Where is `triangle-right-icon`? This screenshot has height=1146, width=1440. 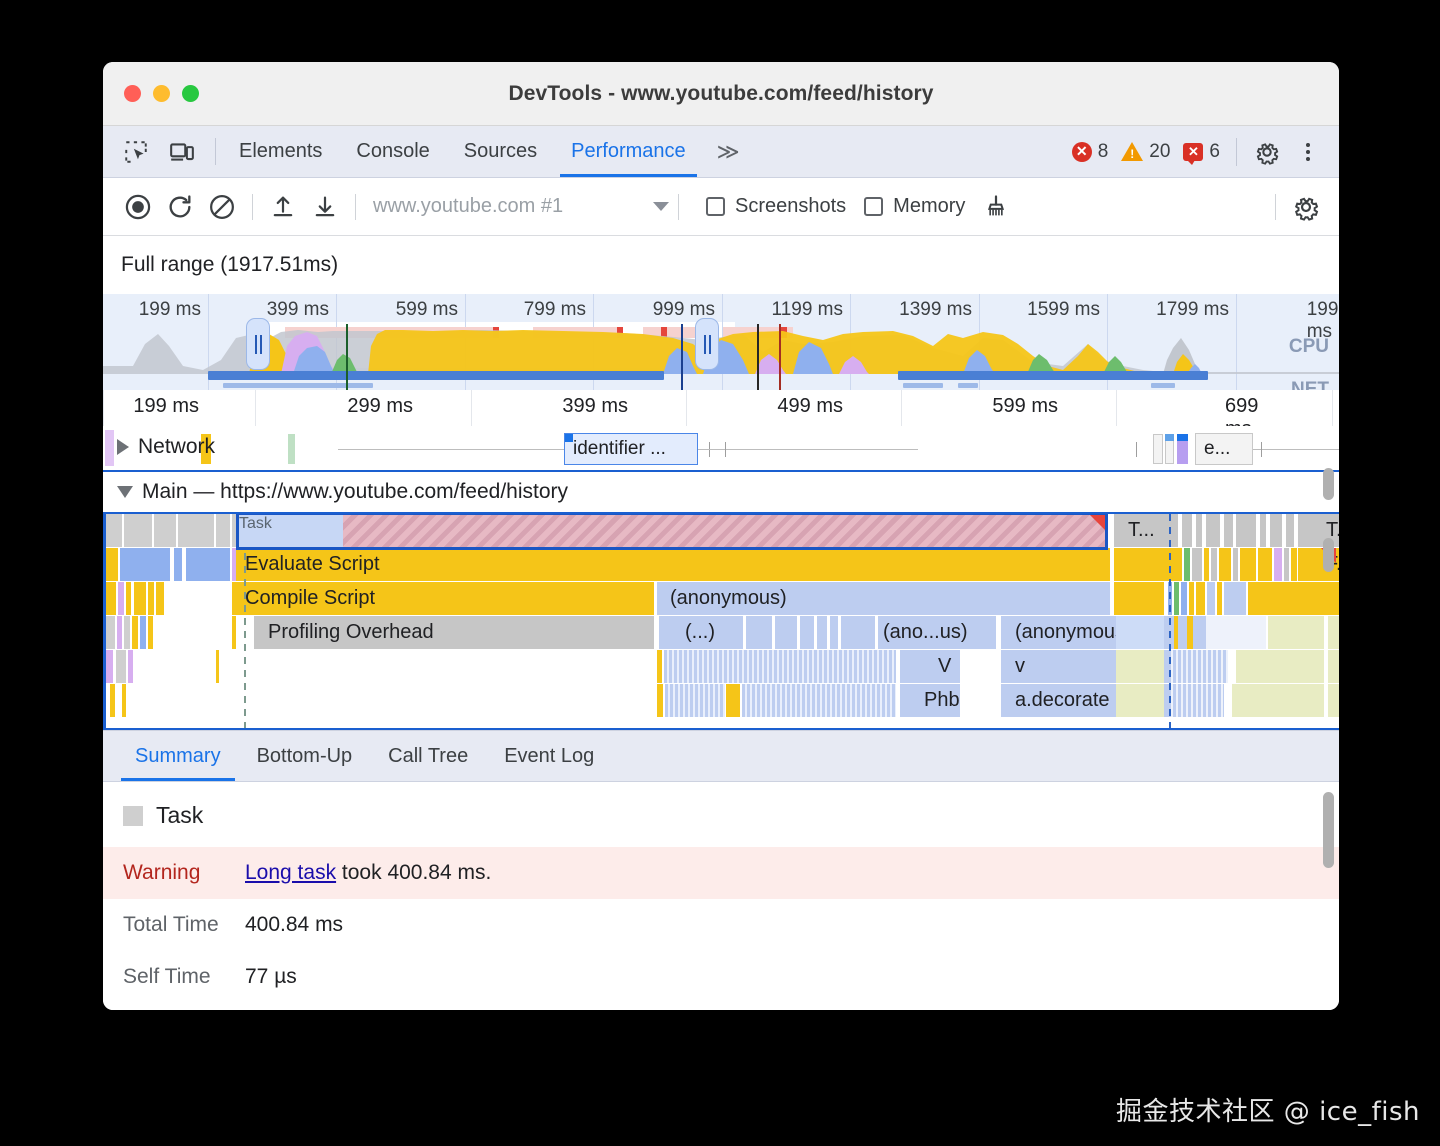
triangle-right-icon is located at coordinates (123, 447).